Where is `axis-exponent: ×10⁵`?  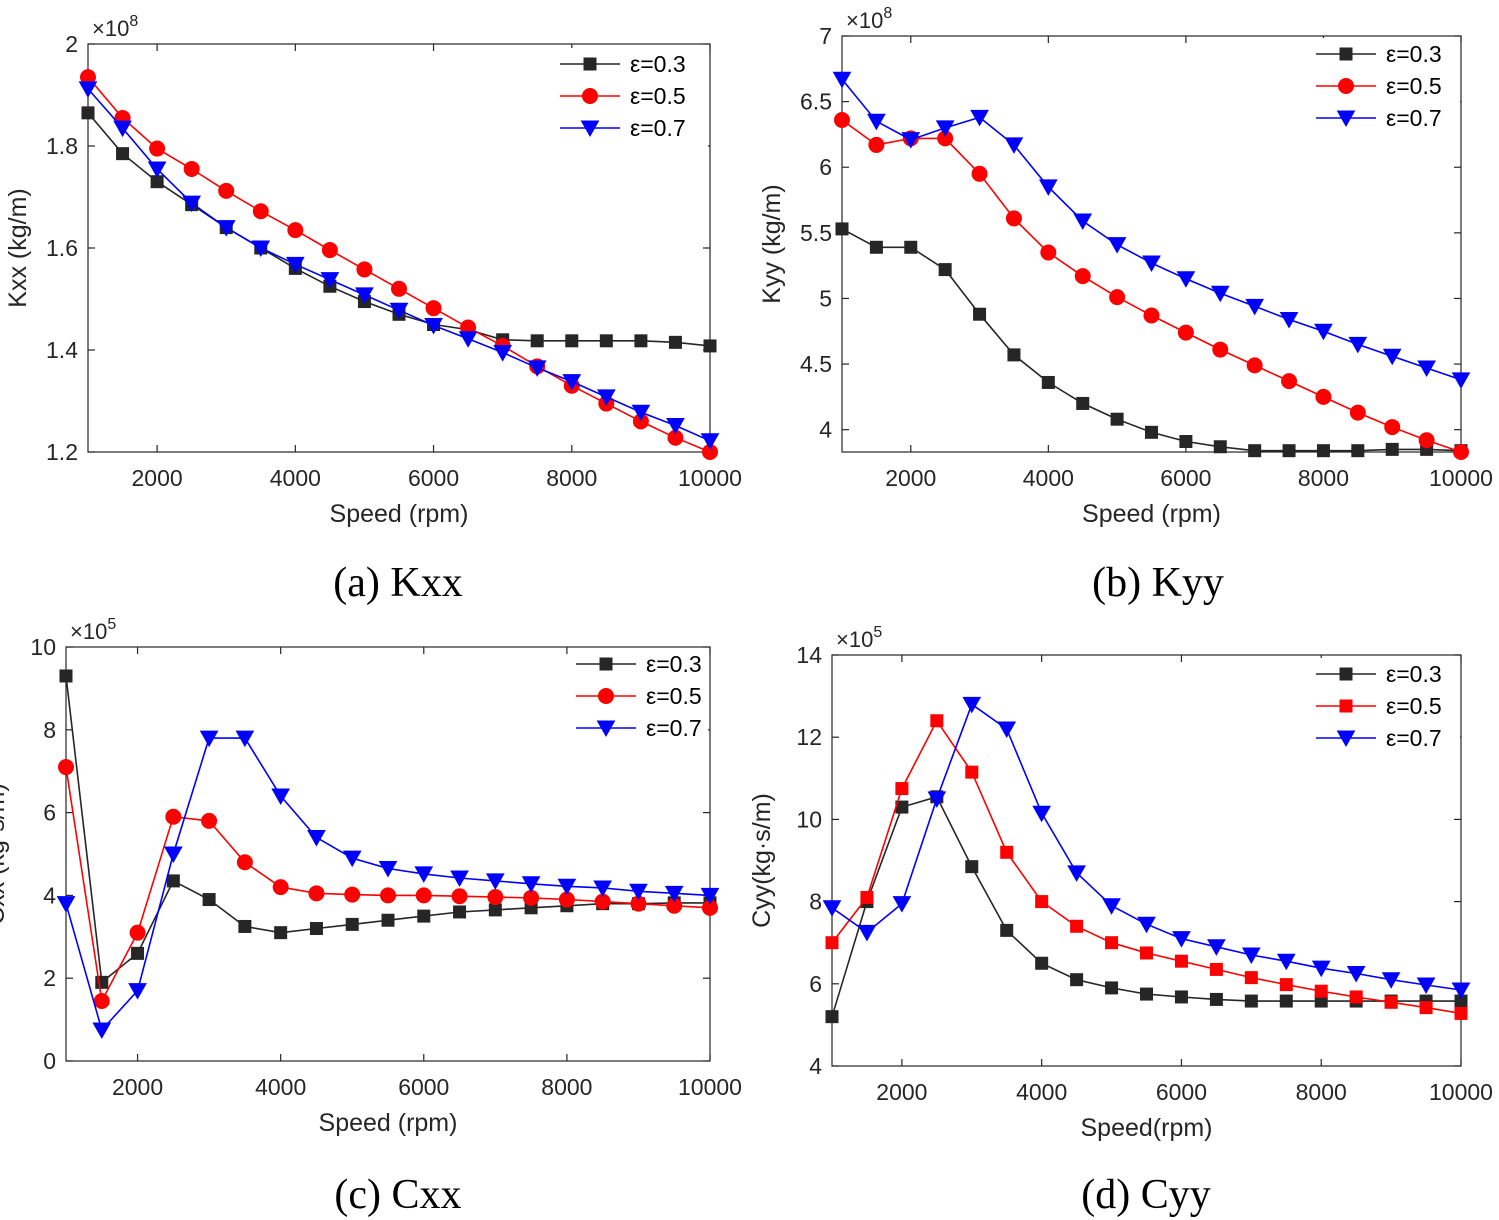
axis-exponent: ×10⁵ is located at coordinates (93, 630).